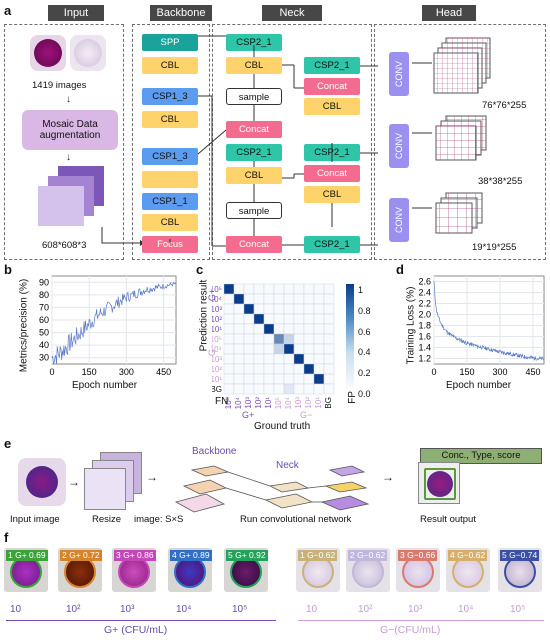 The width and height of the screenshot is (550, 642). I want to click on d-xlabel: Epoch number, so click(479, 385).